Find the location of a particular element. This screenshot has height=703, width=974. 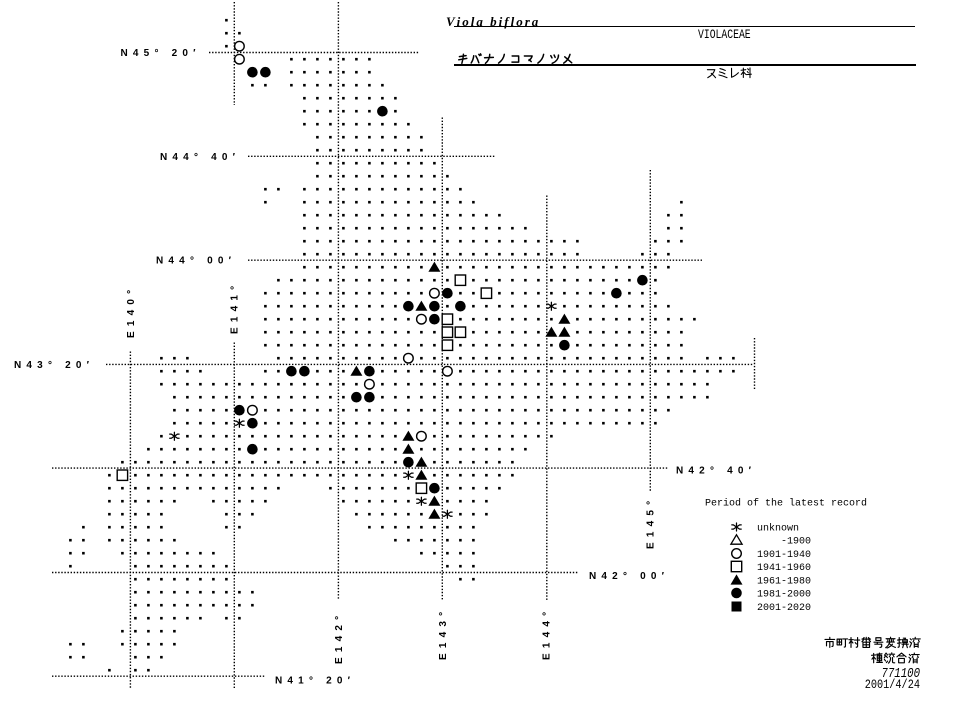

svg-text: Period of the latest record is located at coordinates (786, 504).